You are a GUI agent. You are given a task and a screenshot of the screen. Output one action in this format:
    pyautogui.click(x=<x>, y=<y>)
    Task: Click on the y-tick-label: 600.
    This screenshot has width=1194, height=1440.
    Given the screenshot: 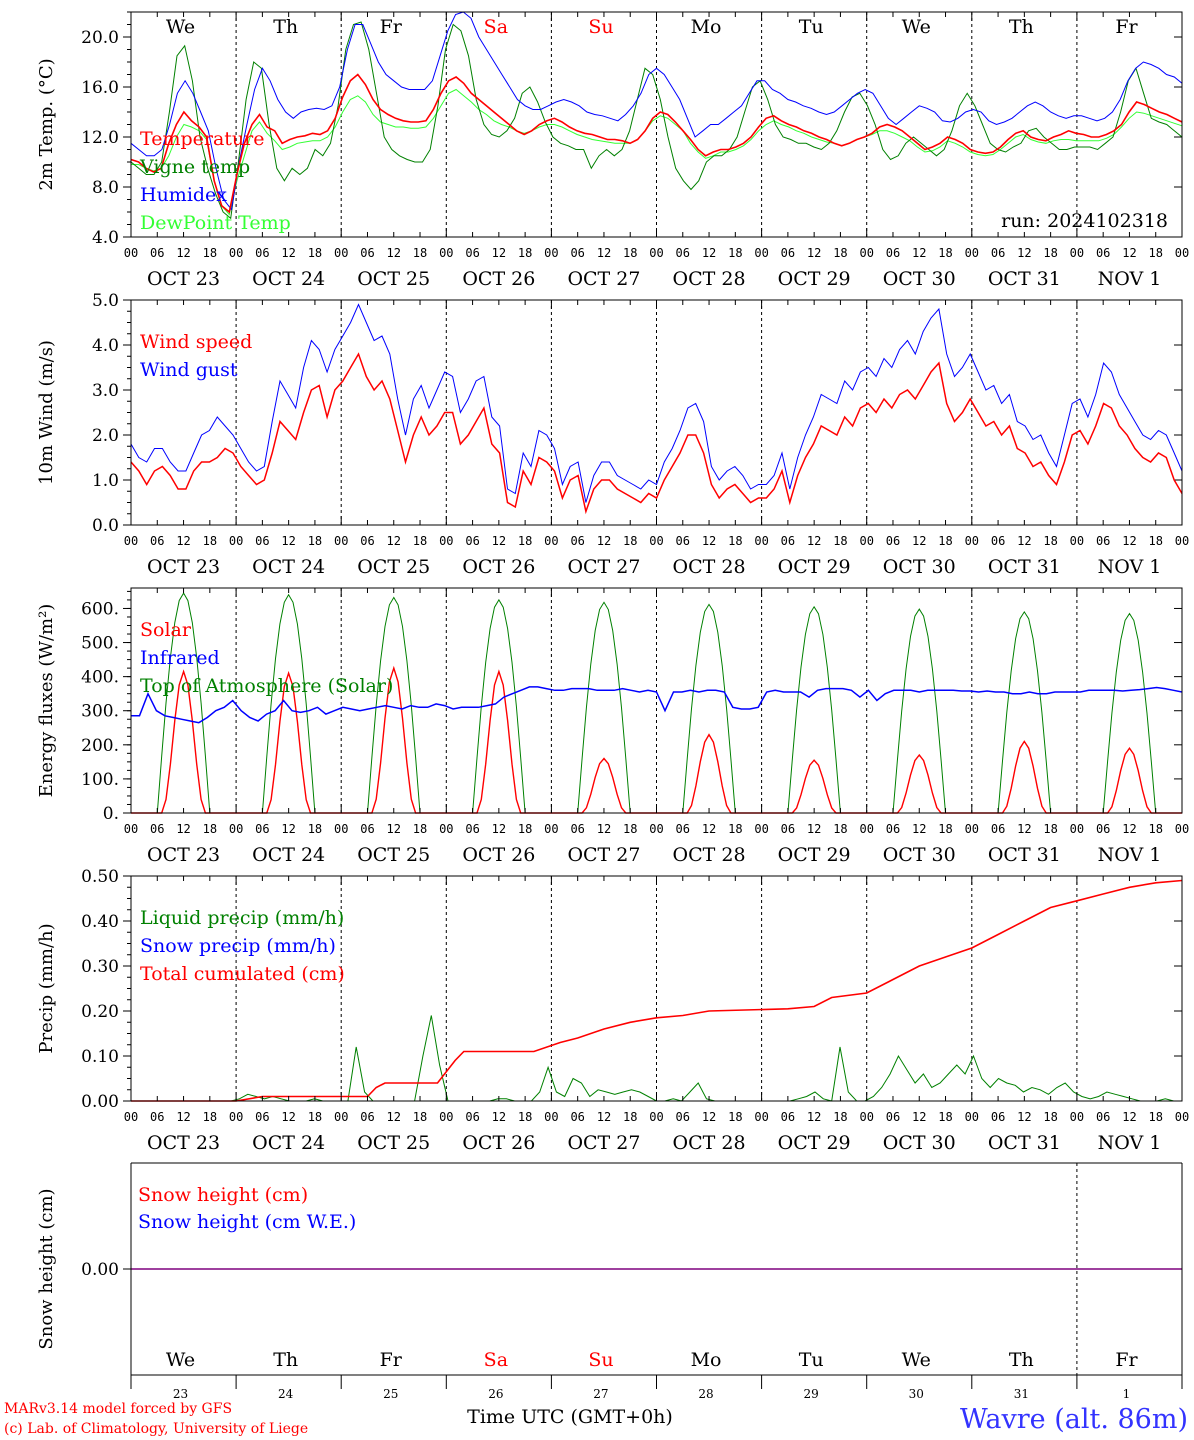 What is the action you would take?
    pyautogui.click(x=100, y=609)
    